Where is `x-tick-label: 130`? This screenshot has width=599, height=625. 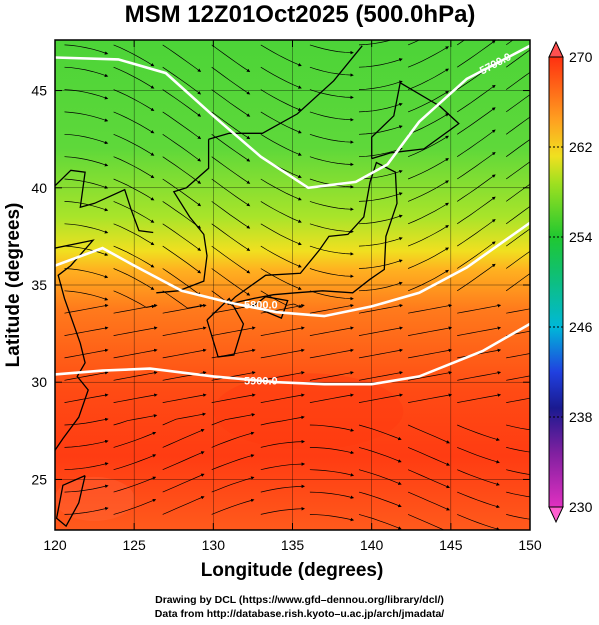
x-tick-label: 130 is located at coordinates (214, 545).